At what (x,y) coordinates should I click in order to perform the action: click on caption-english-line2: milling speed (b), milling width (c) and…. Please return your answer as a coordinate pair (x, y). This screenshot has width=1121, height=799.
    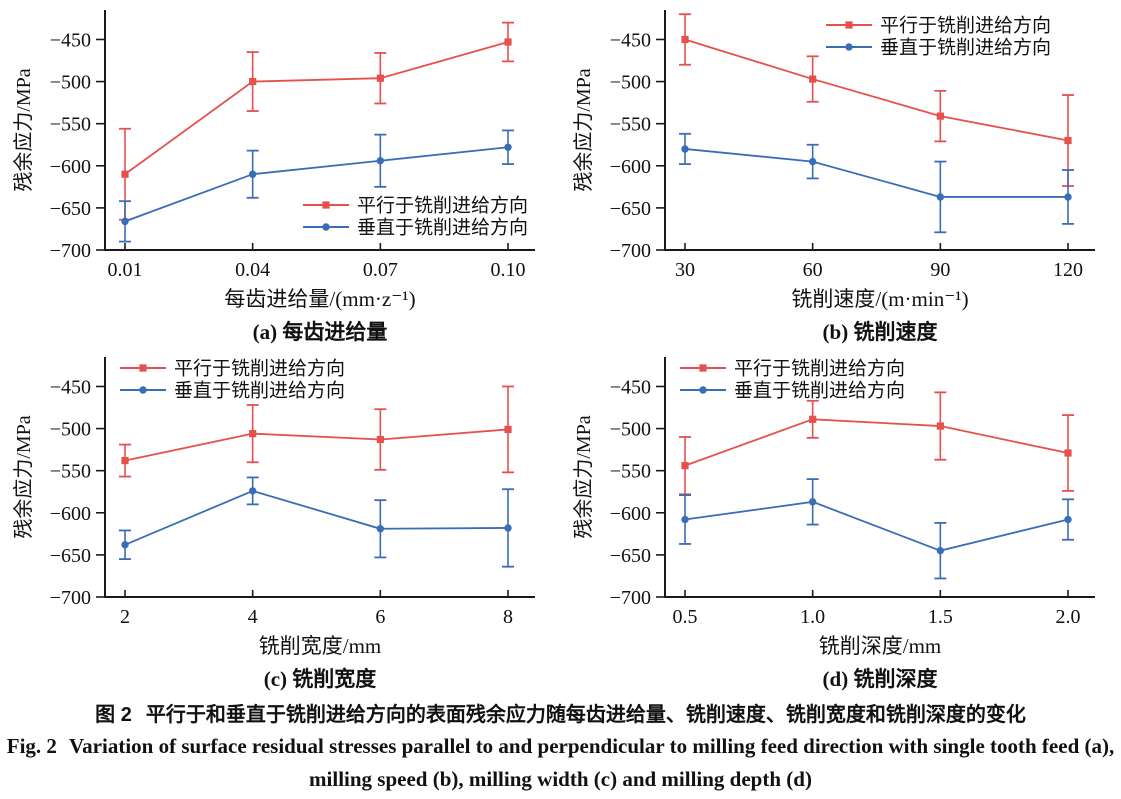
    Looking at the image, I should click on (560, 779).